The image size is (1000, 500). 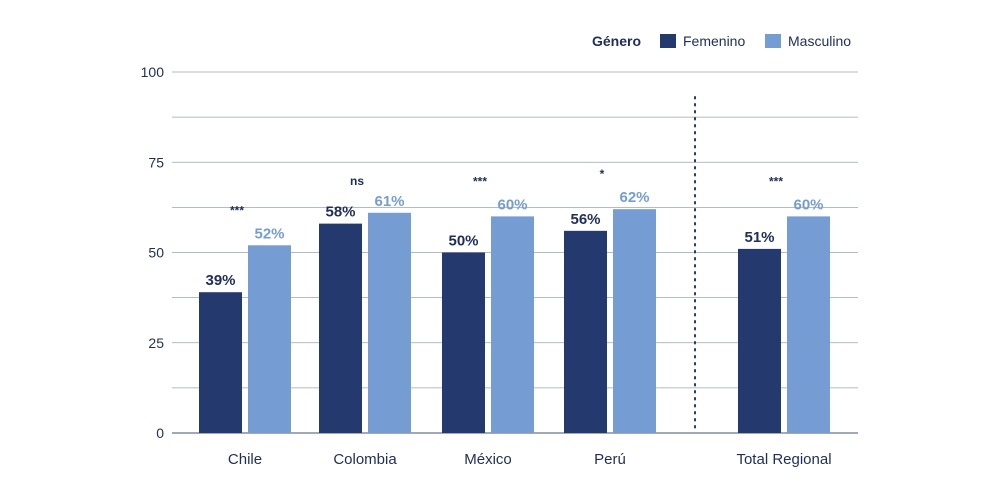 I want to click on legend: Género Femenino Masculino, so click(x=721, y=41).